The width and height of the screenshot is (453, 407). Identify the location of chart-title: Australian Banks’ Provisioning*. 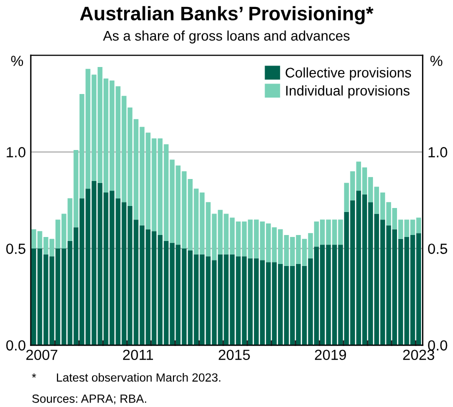
(227, 15).